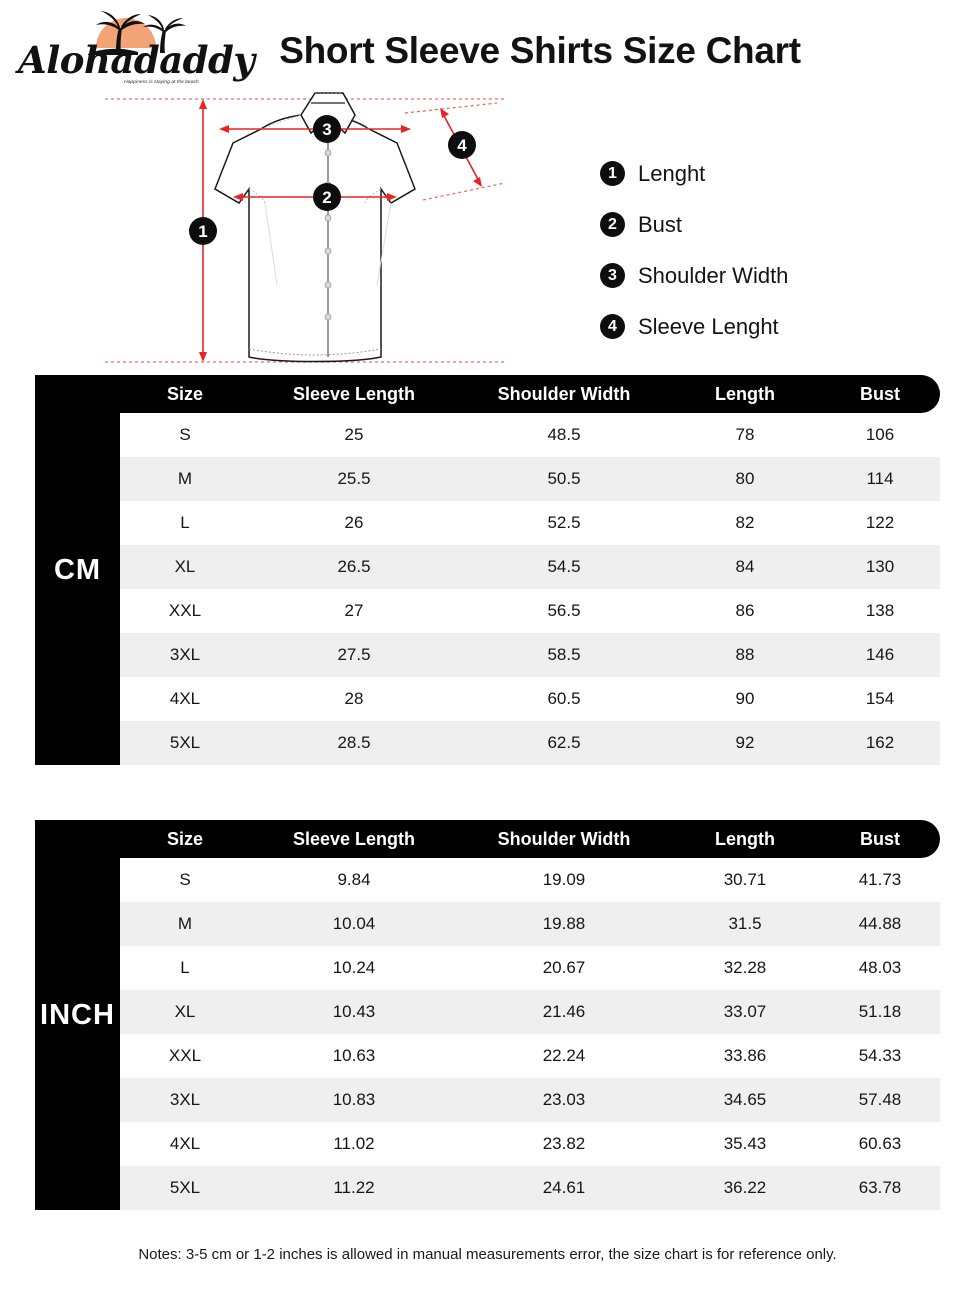  I want to click on unit-label-inch: INCH, so click(77, 1015).